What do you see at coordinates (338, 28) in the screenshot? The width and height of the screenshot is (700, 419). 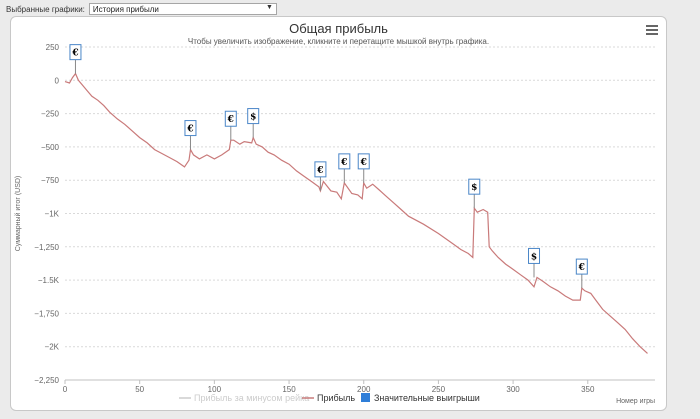 I see `chart-title: Общая прибыль` at bounding box center [338, 28].